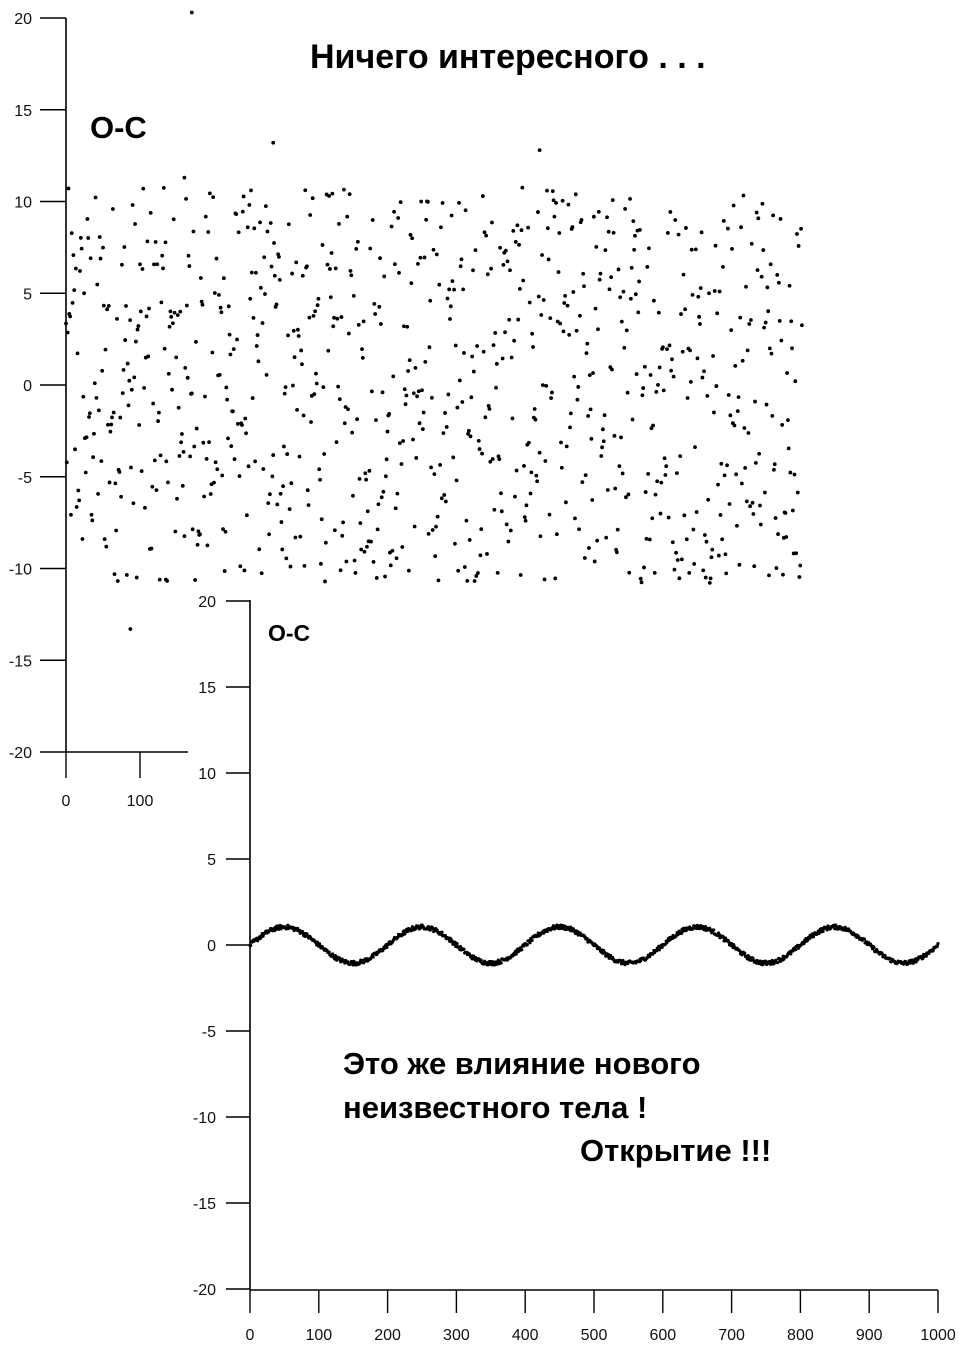 The image size is (959, 1345). I want to click on signal-chart-y-tick-label: 5, so click(211, 860).